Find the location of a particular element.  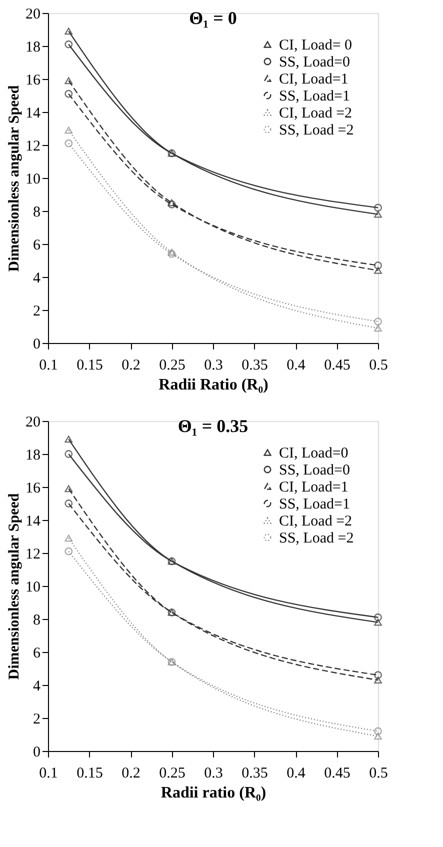

legend-label: CI, Load= 0 is located at coordinates (315, 46).